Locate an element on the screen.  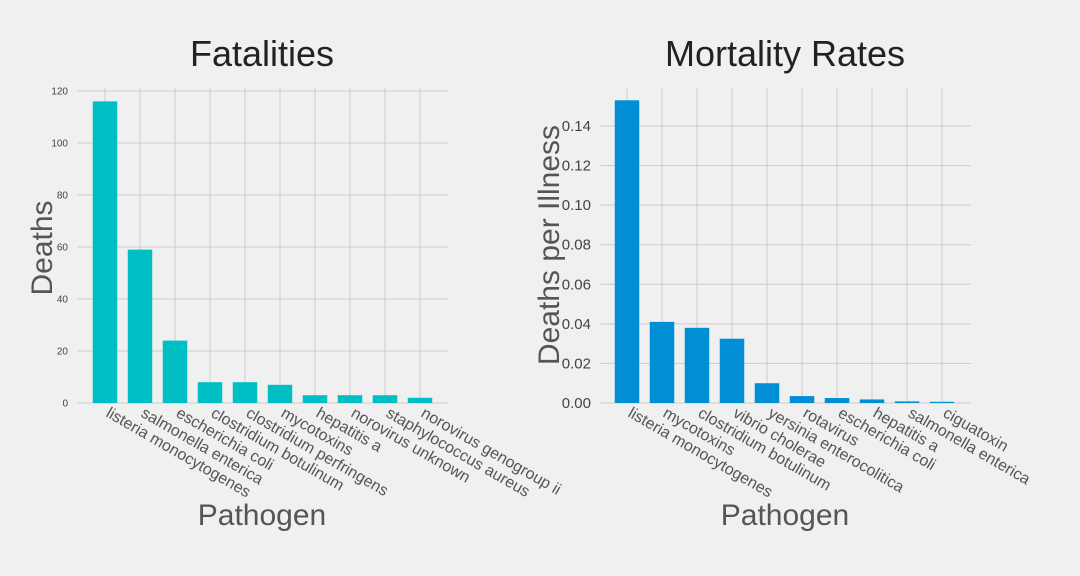
y-axis-label: Deaths per Illness is located at coordinates (549, 245).